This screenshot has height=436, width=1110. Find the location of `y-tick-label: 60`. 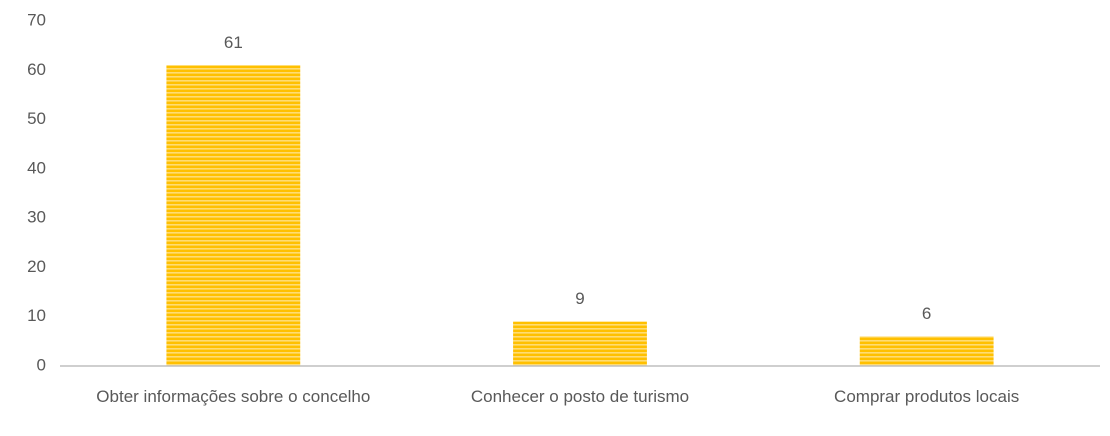

y-tick-label: 60 is located at coordinates (36, 69).